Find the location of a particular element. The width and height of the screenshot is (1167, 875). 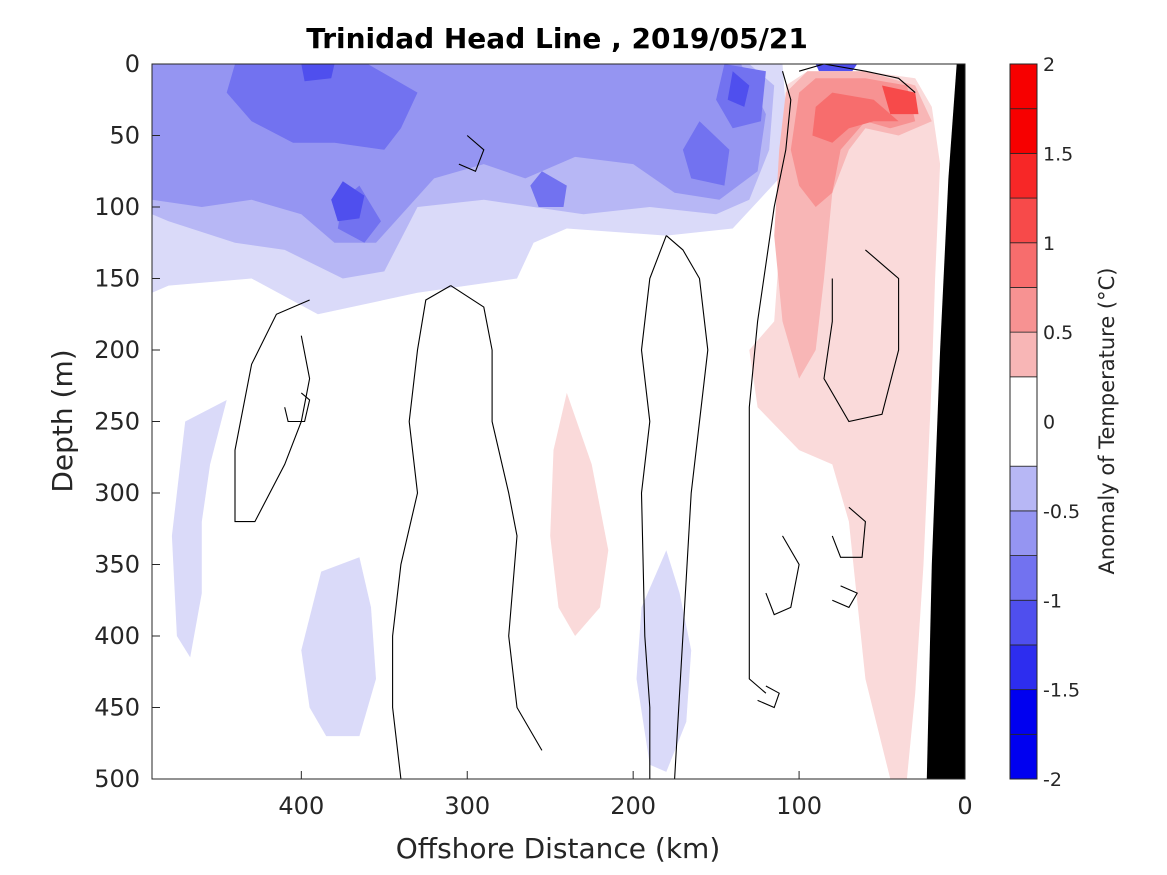

y-tick-label: 500 is located at coordinates (117, 779).